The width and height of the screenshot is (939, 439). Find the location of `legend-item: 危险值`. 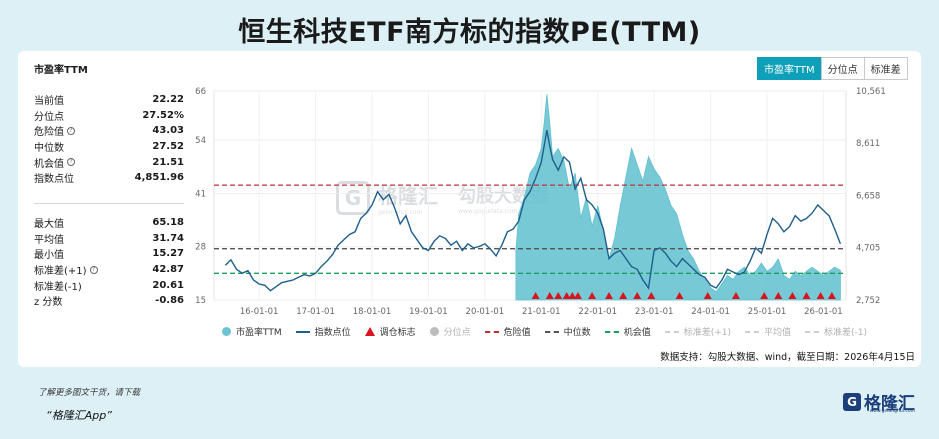

legend-item: 危险值 is located at coordinates (507, 331).